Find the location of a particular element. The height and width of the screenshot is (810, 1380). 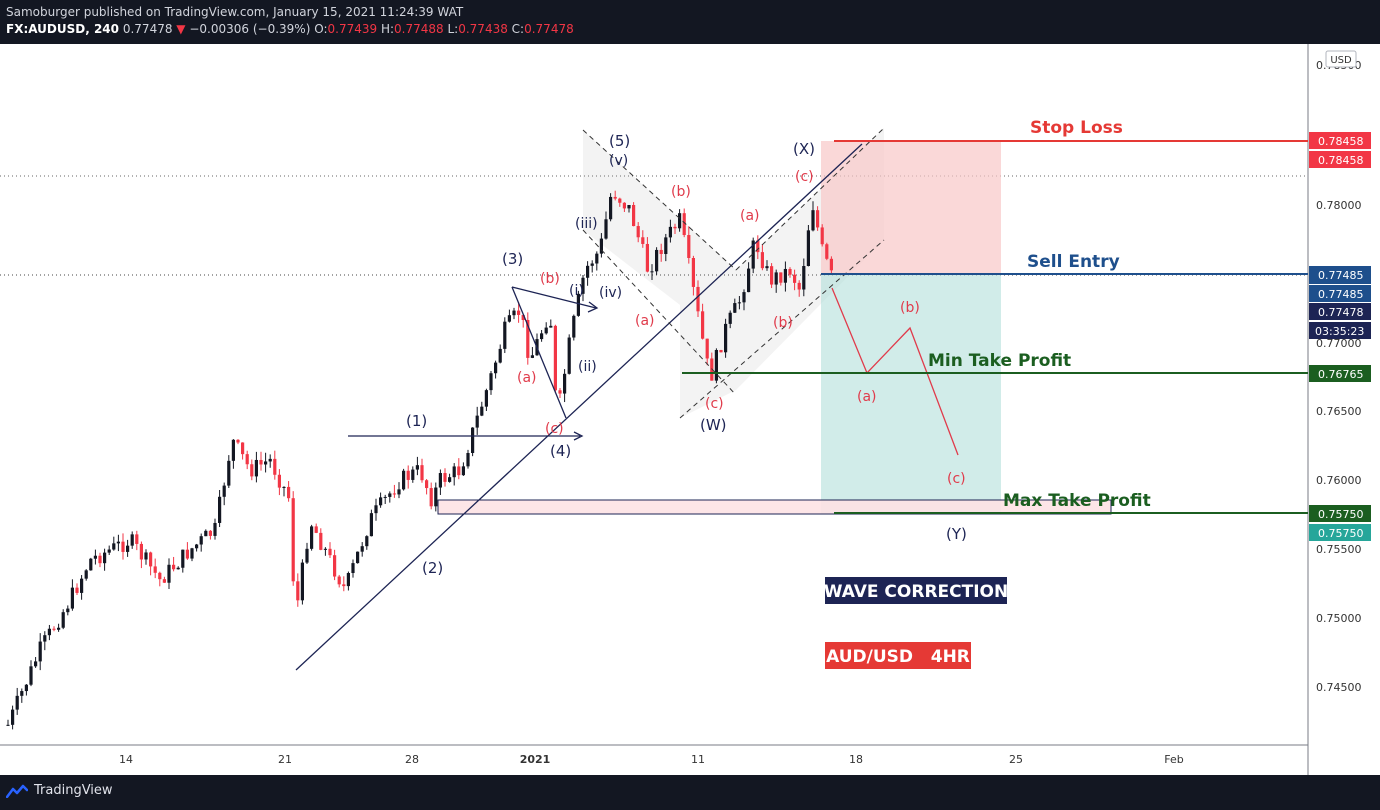

price-tick: 0.76000 is located at coordinates (1339, 480).